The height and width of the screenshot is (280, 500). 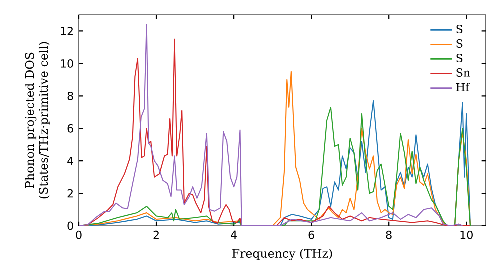 What do you see at coordinates (71, 226) in the screenshot?
I see `y-tick-label: 0` at bounding box center [71, 226].